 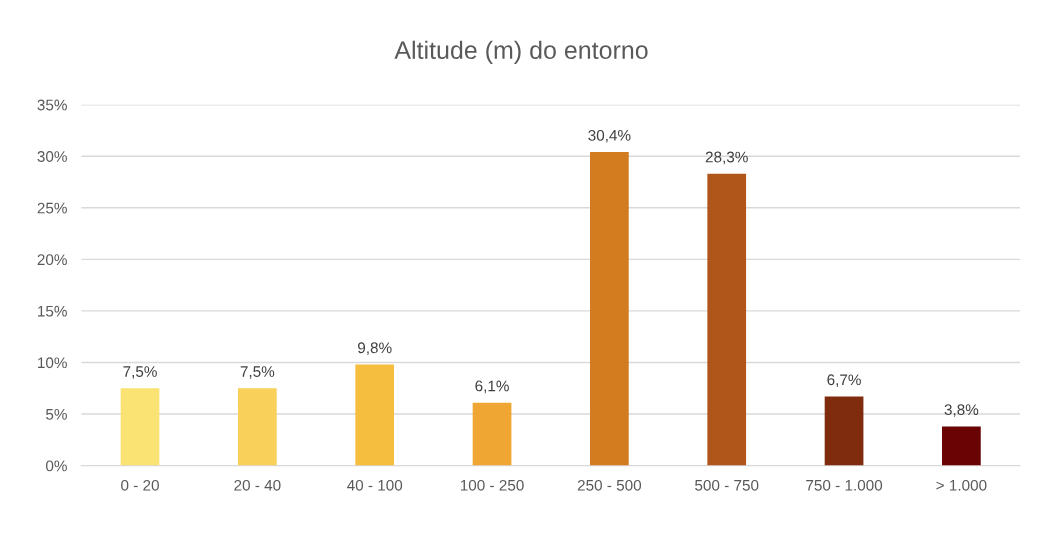 I want to click on data-label: 3,8%, so click(x=961, y=410).